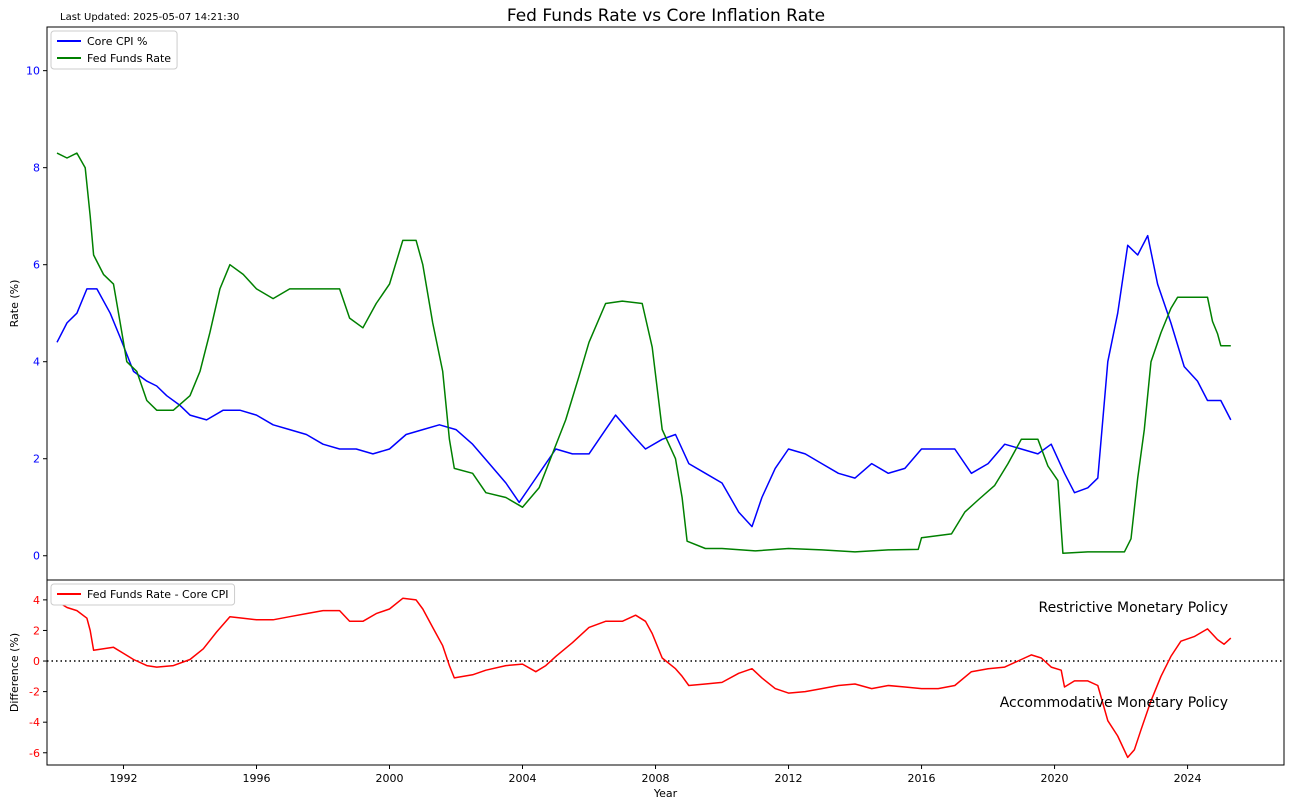 This screenshot has height=807, width=1292. Describe the element at coordinates (14, 304) in the screenshot. I see `top-y-axis-label: Rate (%)` at that location.